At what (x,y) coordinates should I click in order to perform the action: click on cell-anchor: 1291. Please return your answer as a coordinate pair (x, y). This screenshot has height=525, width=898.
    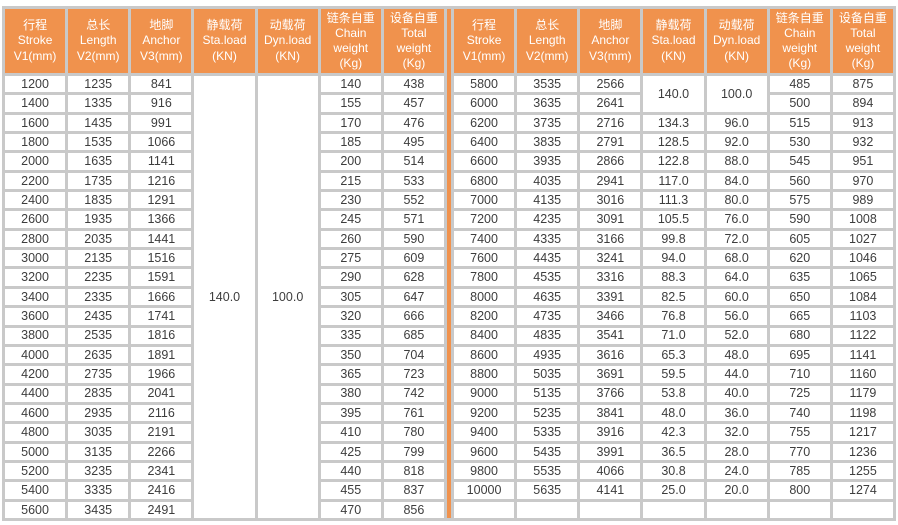
    Looking at the image, I should click on (161, 200).